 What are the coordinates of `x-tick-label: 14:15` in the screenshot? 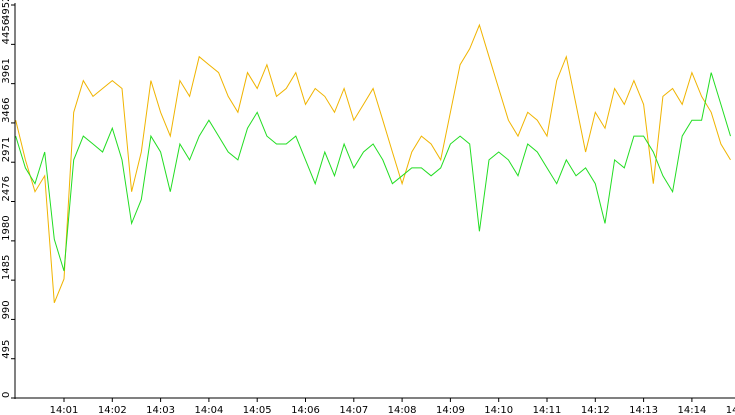 It's located at (730, 410).